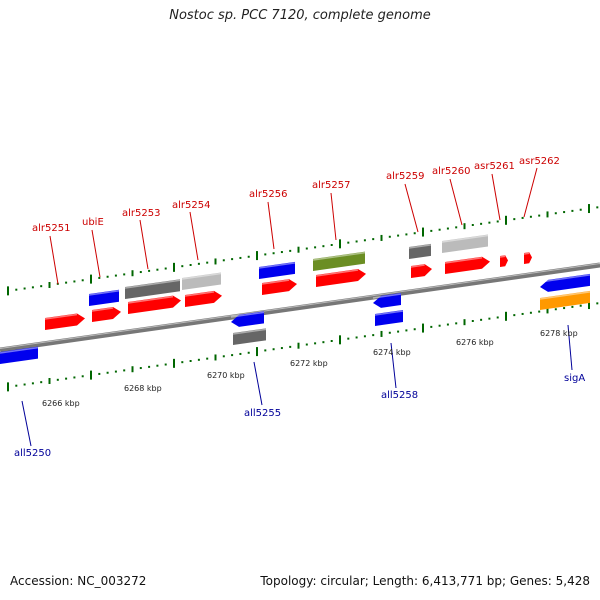  What do you see at coordinates (247, 319) in the screenshot?
I see `gene-all5255` at bounding box center [247, 319].